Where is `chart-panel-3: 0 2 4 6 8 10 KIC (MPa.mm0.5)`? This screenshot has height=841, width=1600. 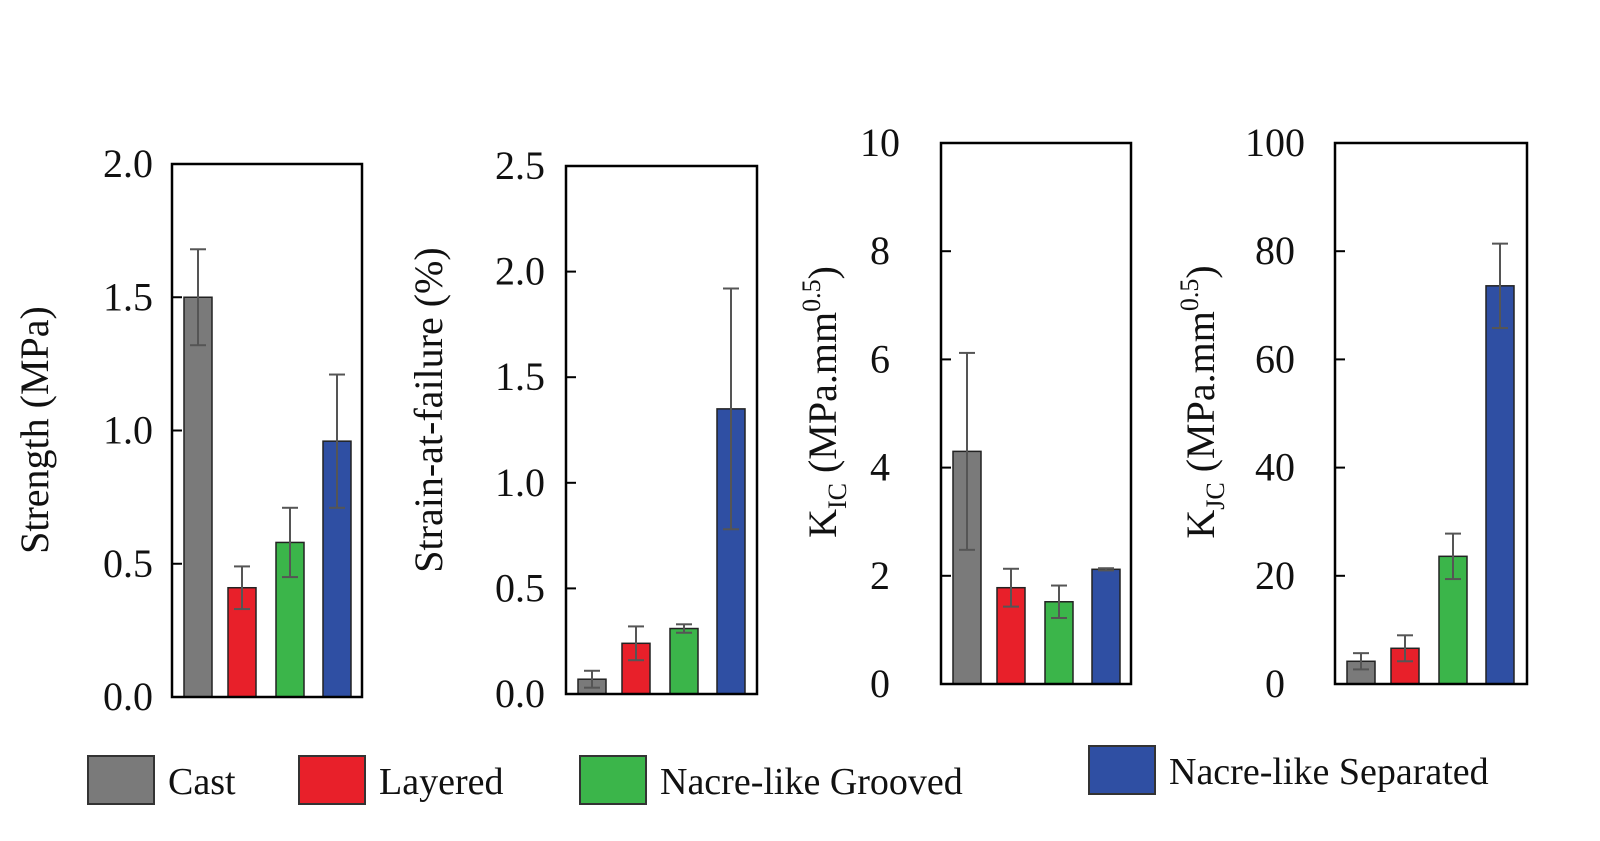
chart-panel-3: 0 2 4 6 8 10 KIC (MPa.mm0.5) is located at coordinates (965, 413).